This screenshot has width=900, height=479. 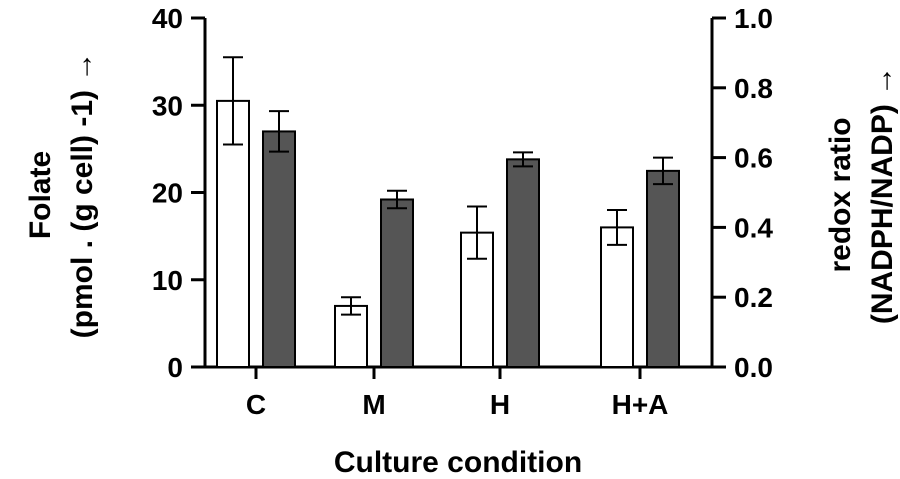 I want to click on left-tick-label: 10, so click(x=167, y=280).